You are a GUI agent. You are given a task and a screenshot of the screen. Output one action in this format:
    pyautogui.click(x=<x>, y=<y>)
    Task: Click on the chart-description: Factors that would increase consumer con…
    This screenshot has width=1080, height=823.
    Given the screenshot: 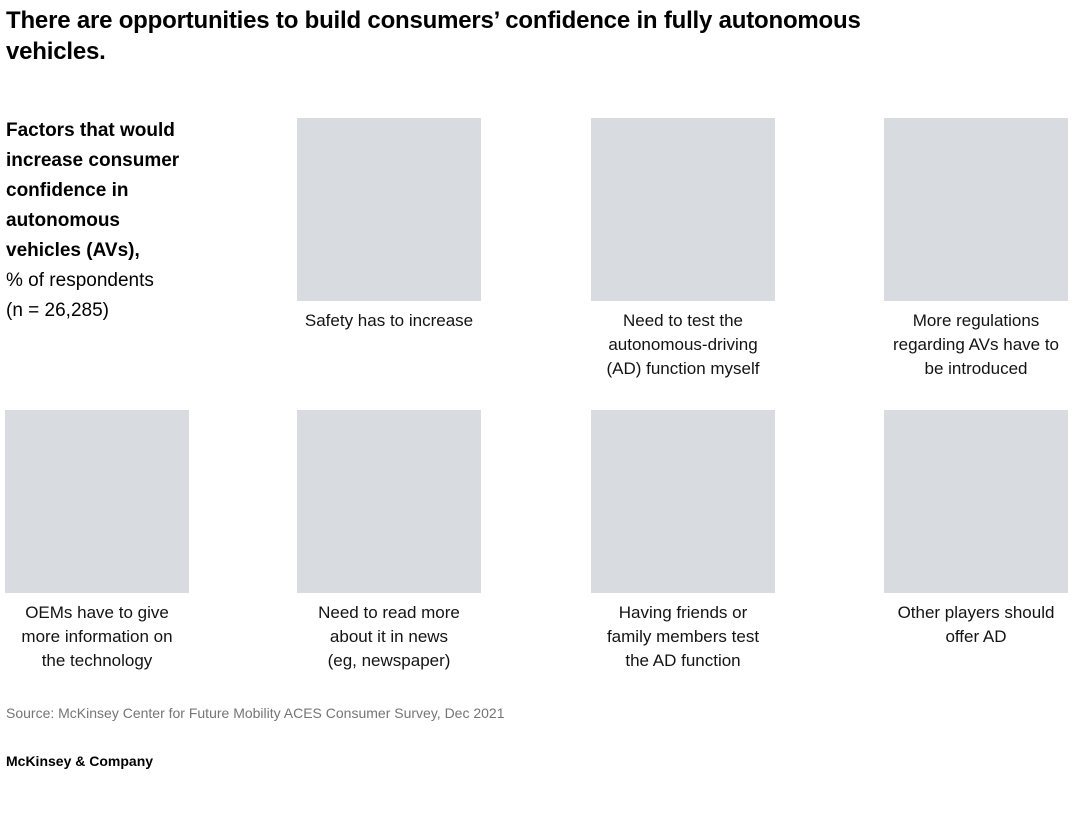 What is the action you would take?
    pyautogui.click(x=126, y=221)
    